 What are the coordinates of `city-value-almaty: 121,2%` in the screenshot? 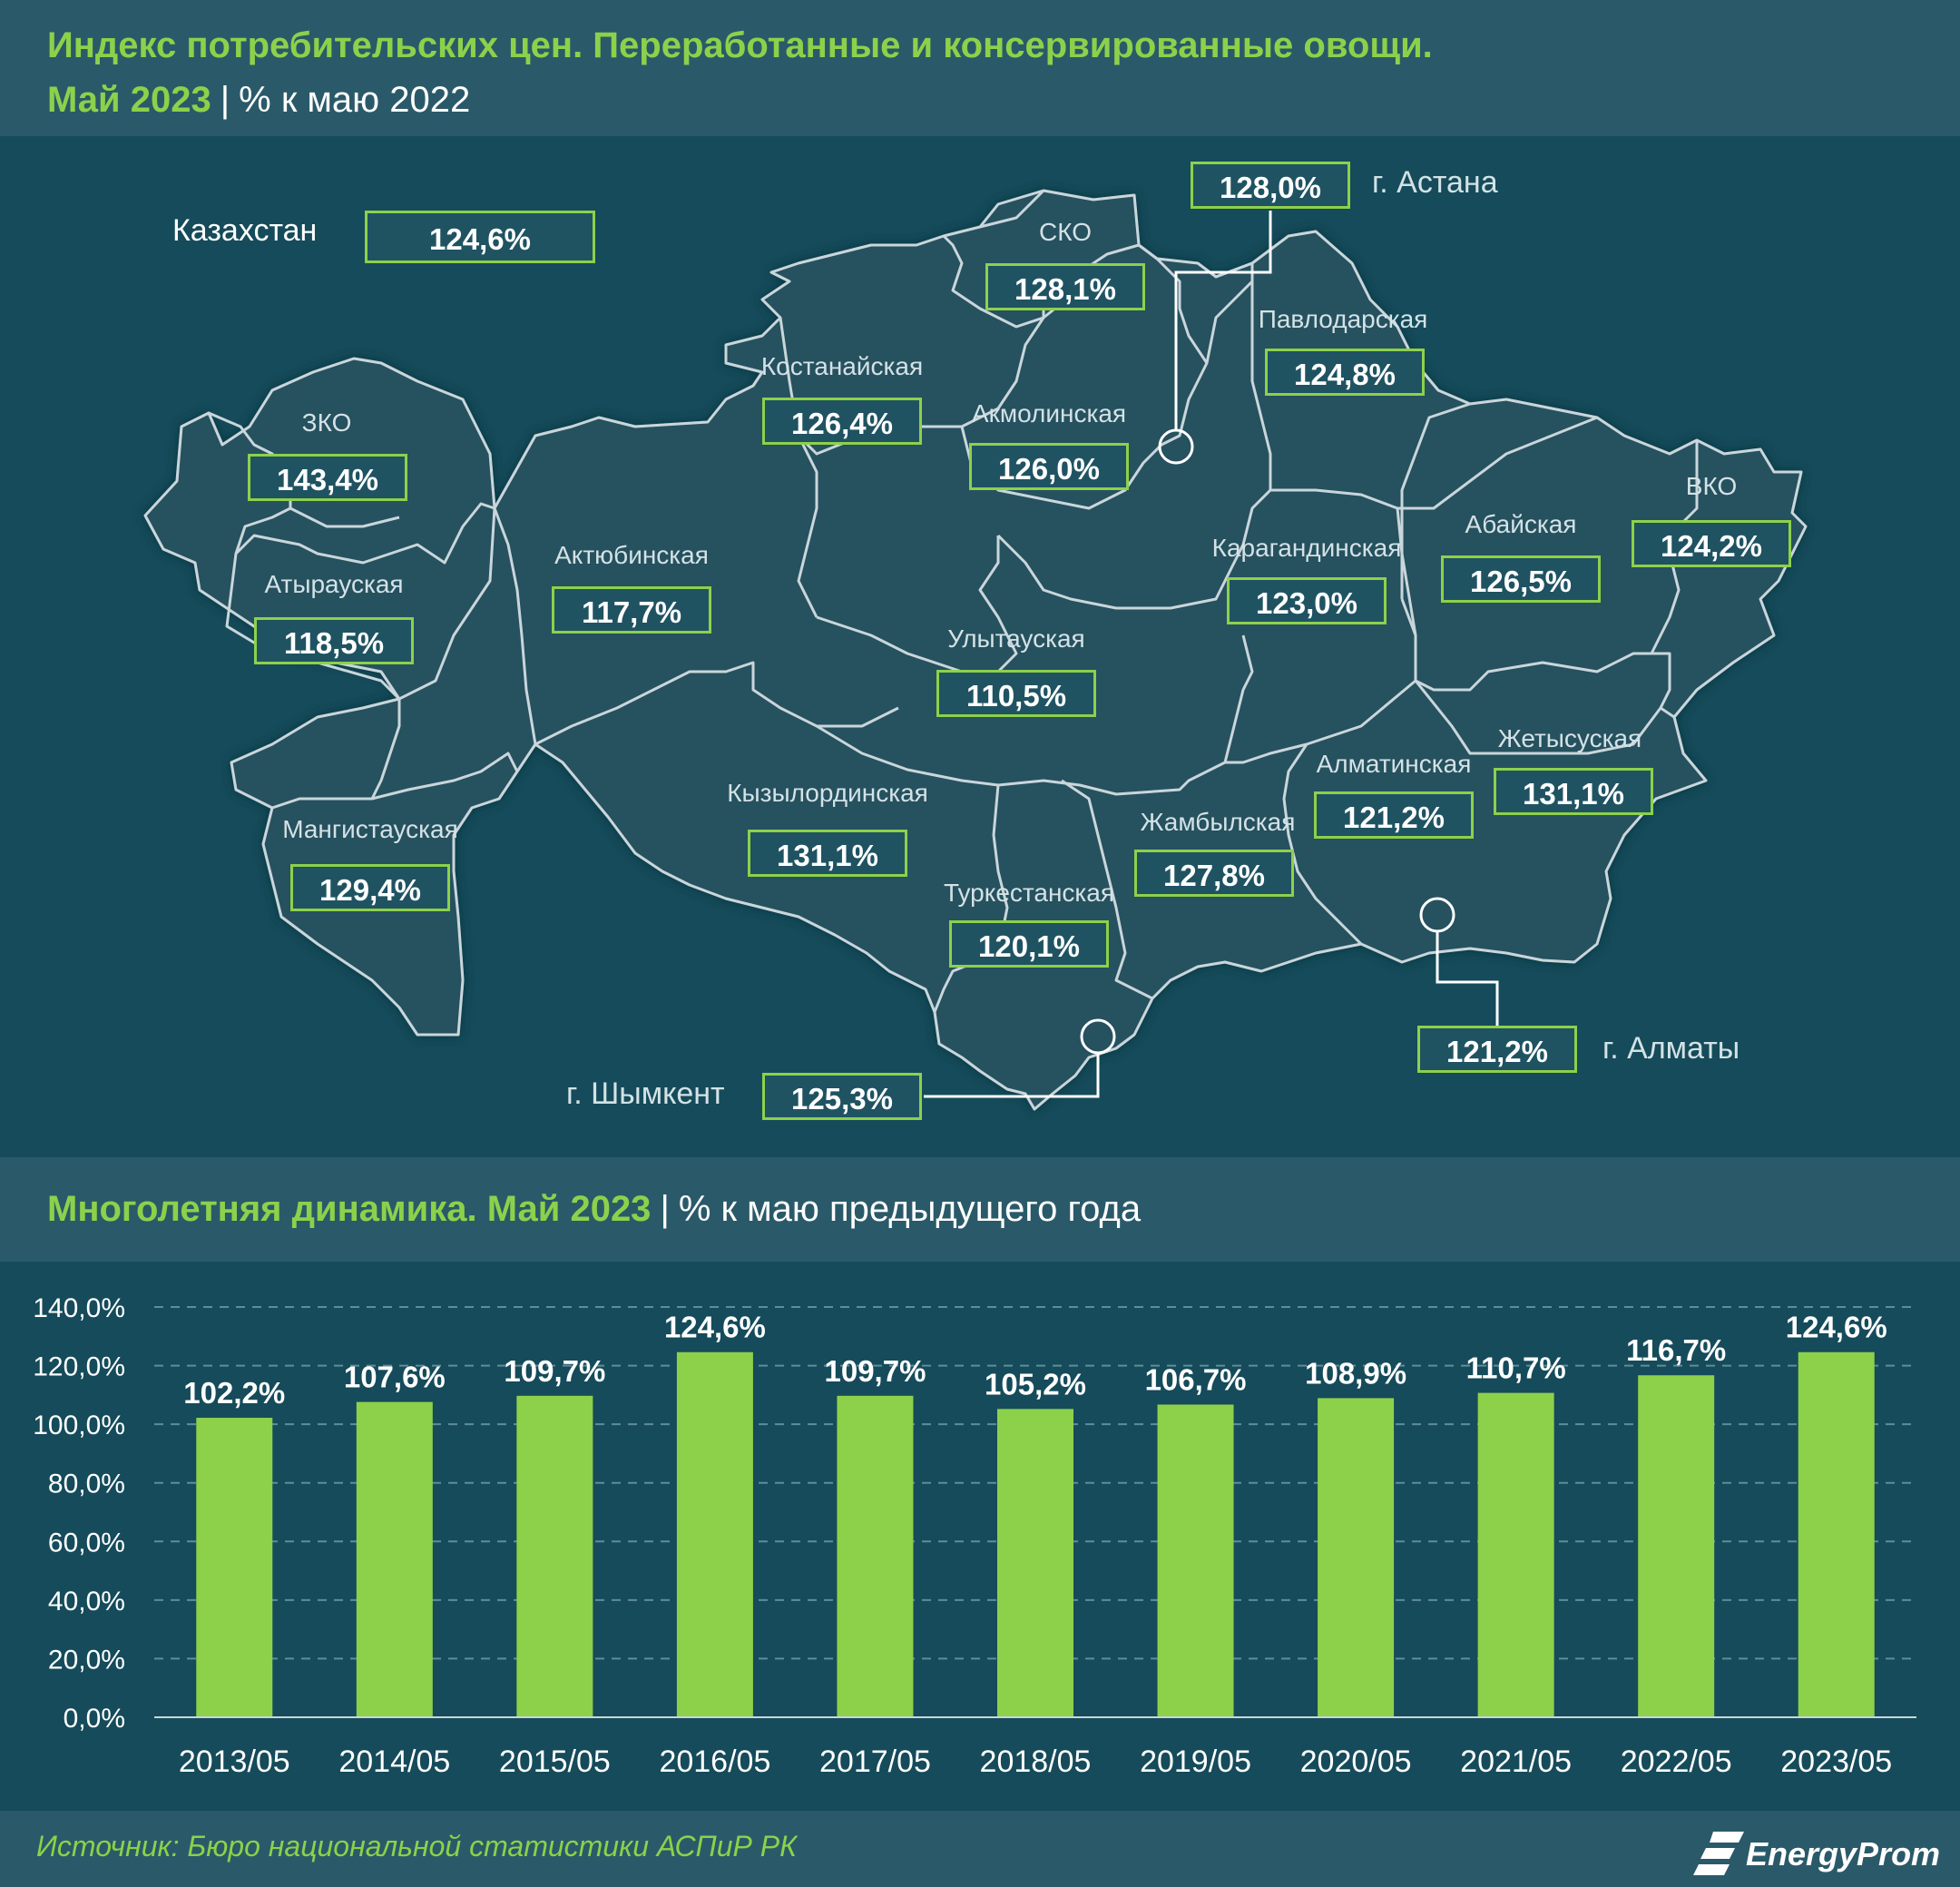 It's located at (1497, 1049).